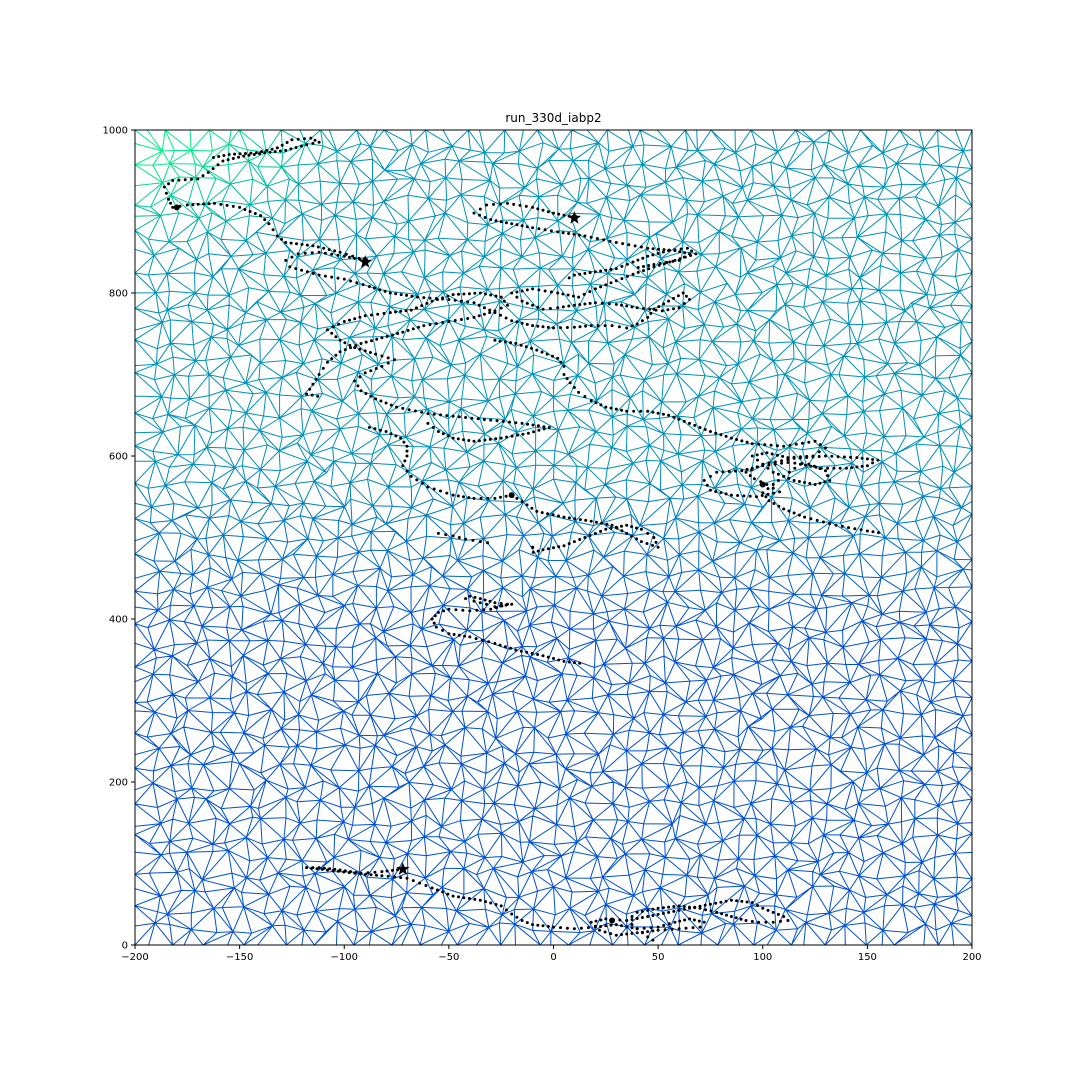 This screenshot has width=1080, height=1080. What do you see at coordinates (551, 954) in the screenshot?
I see `x-axis: −200 −150 −100 −50 0 50 100 150 200` at bounding box center [551, 954].